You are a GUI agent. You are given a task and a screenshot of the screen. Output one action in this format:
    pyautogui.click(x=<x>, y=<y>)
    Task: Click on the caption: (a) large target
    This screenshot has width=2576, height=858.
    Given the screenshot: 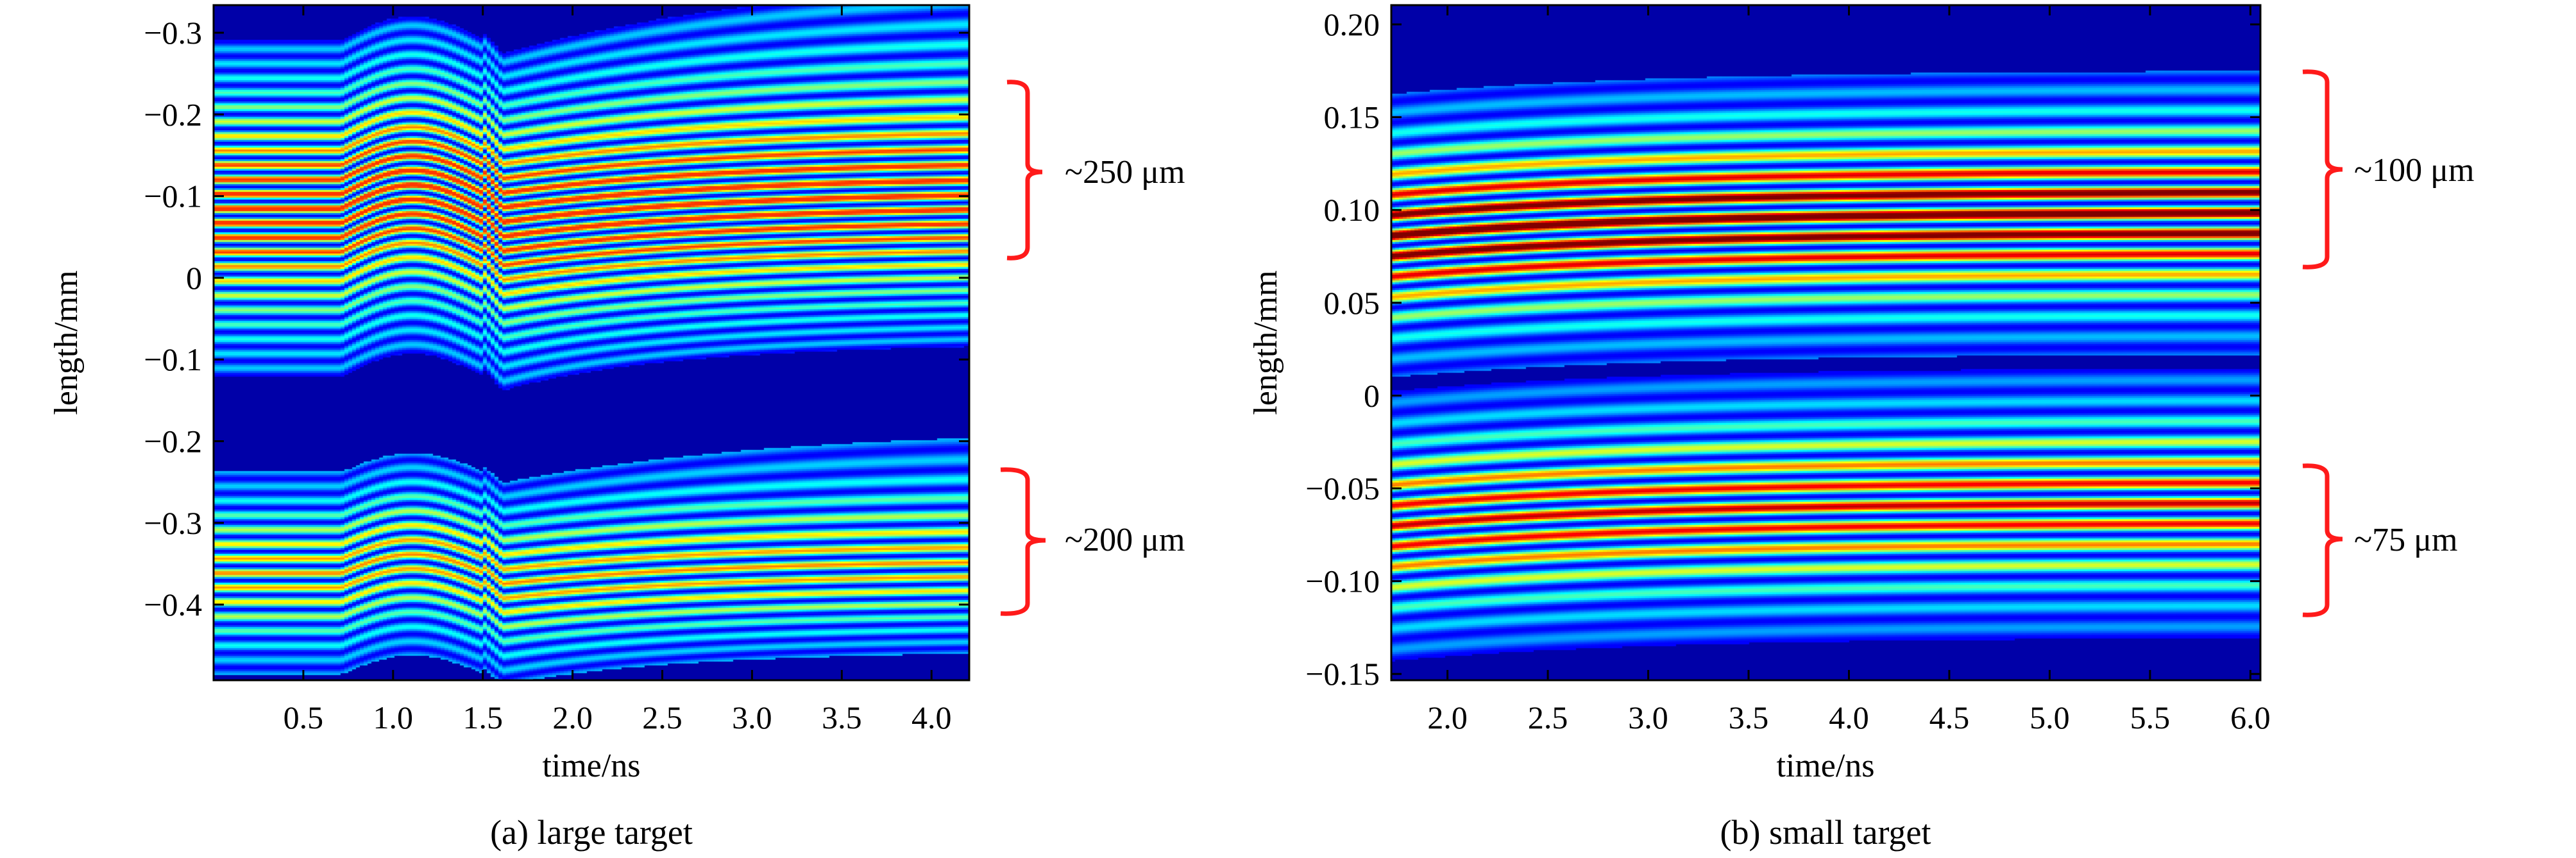 What is the action you would take?
    pyautogui.click(x=591, y=832)
    